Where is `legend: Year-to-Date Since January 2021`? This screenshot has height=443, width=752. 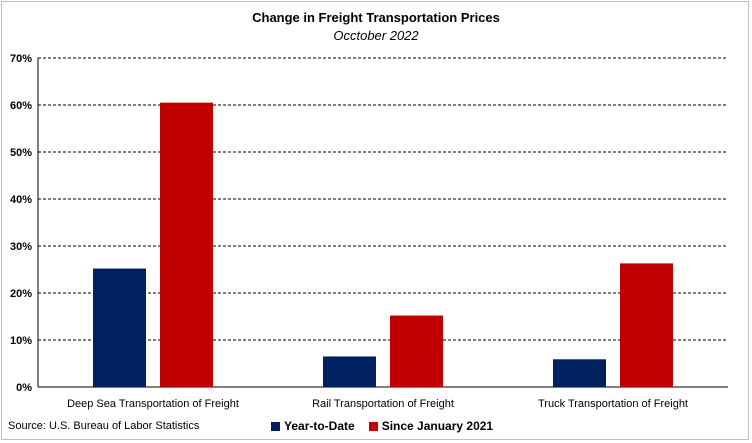 legend: Year-to-Date Since January 2021 is located at coordinates (389, 426).